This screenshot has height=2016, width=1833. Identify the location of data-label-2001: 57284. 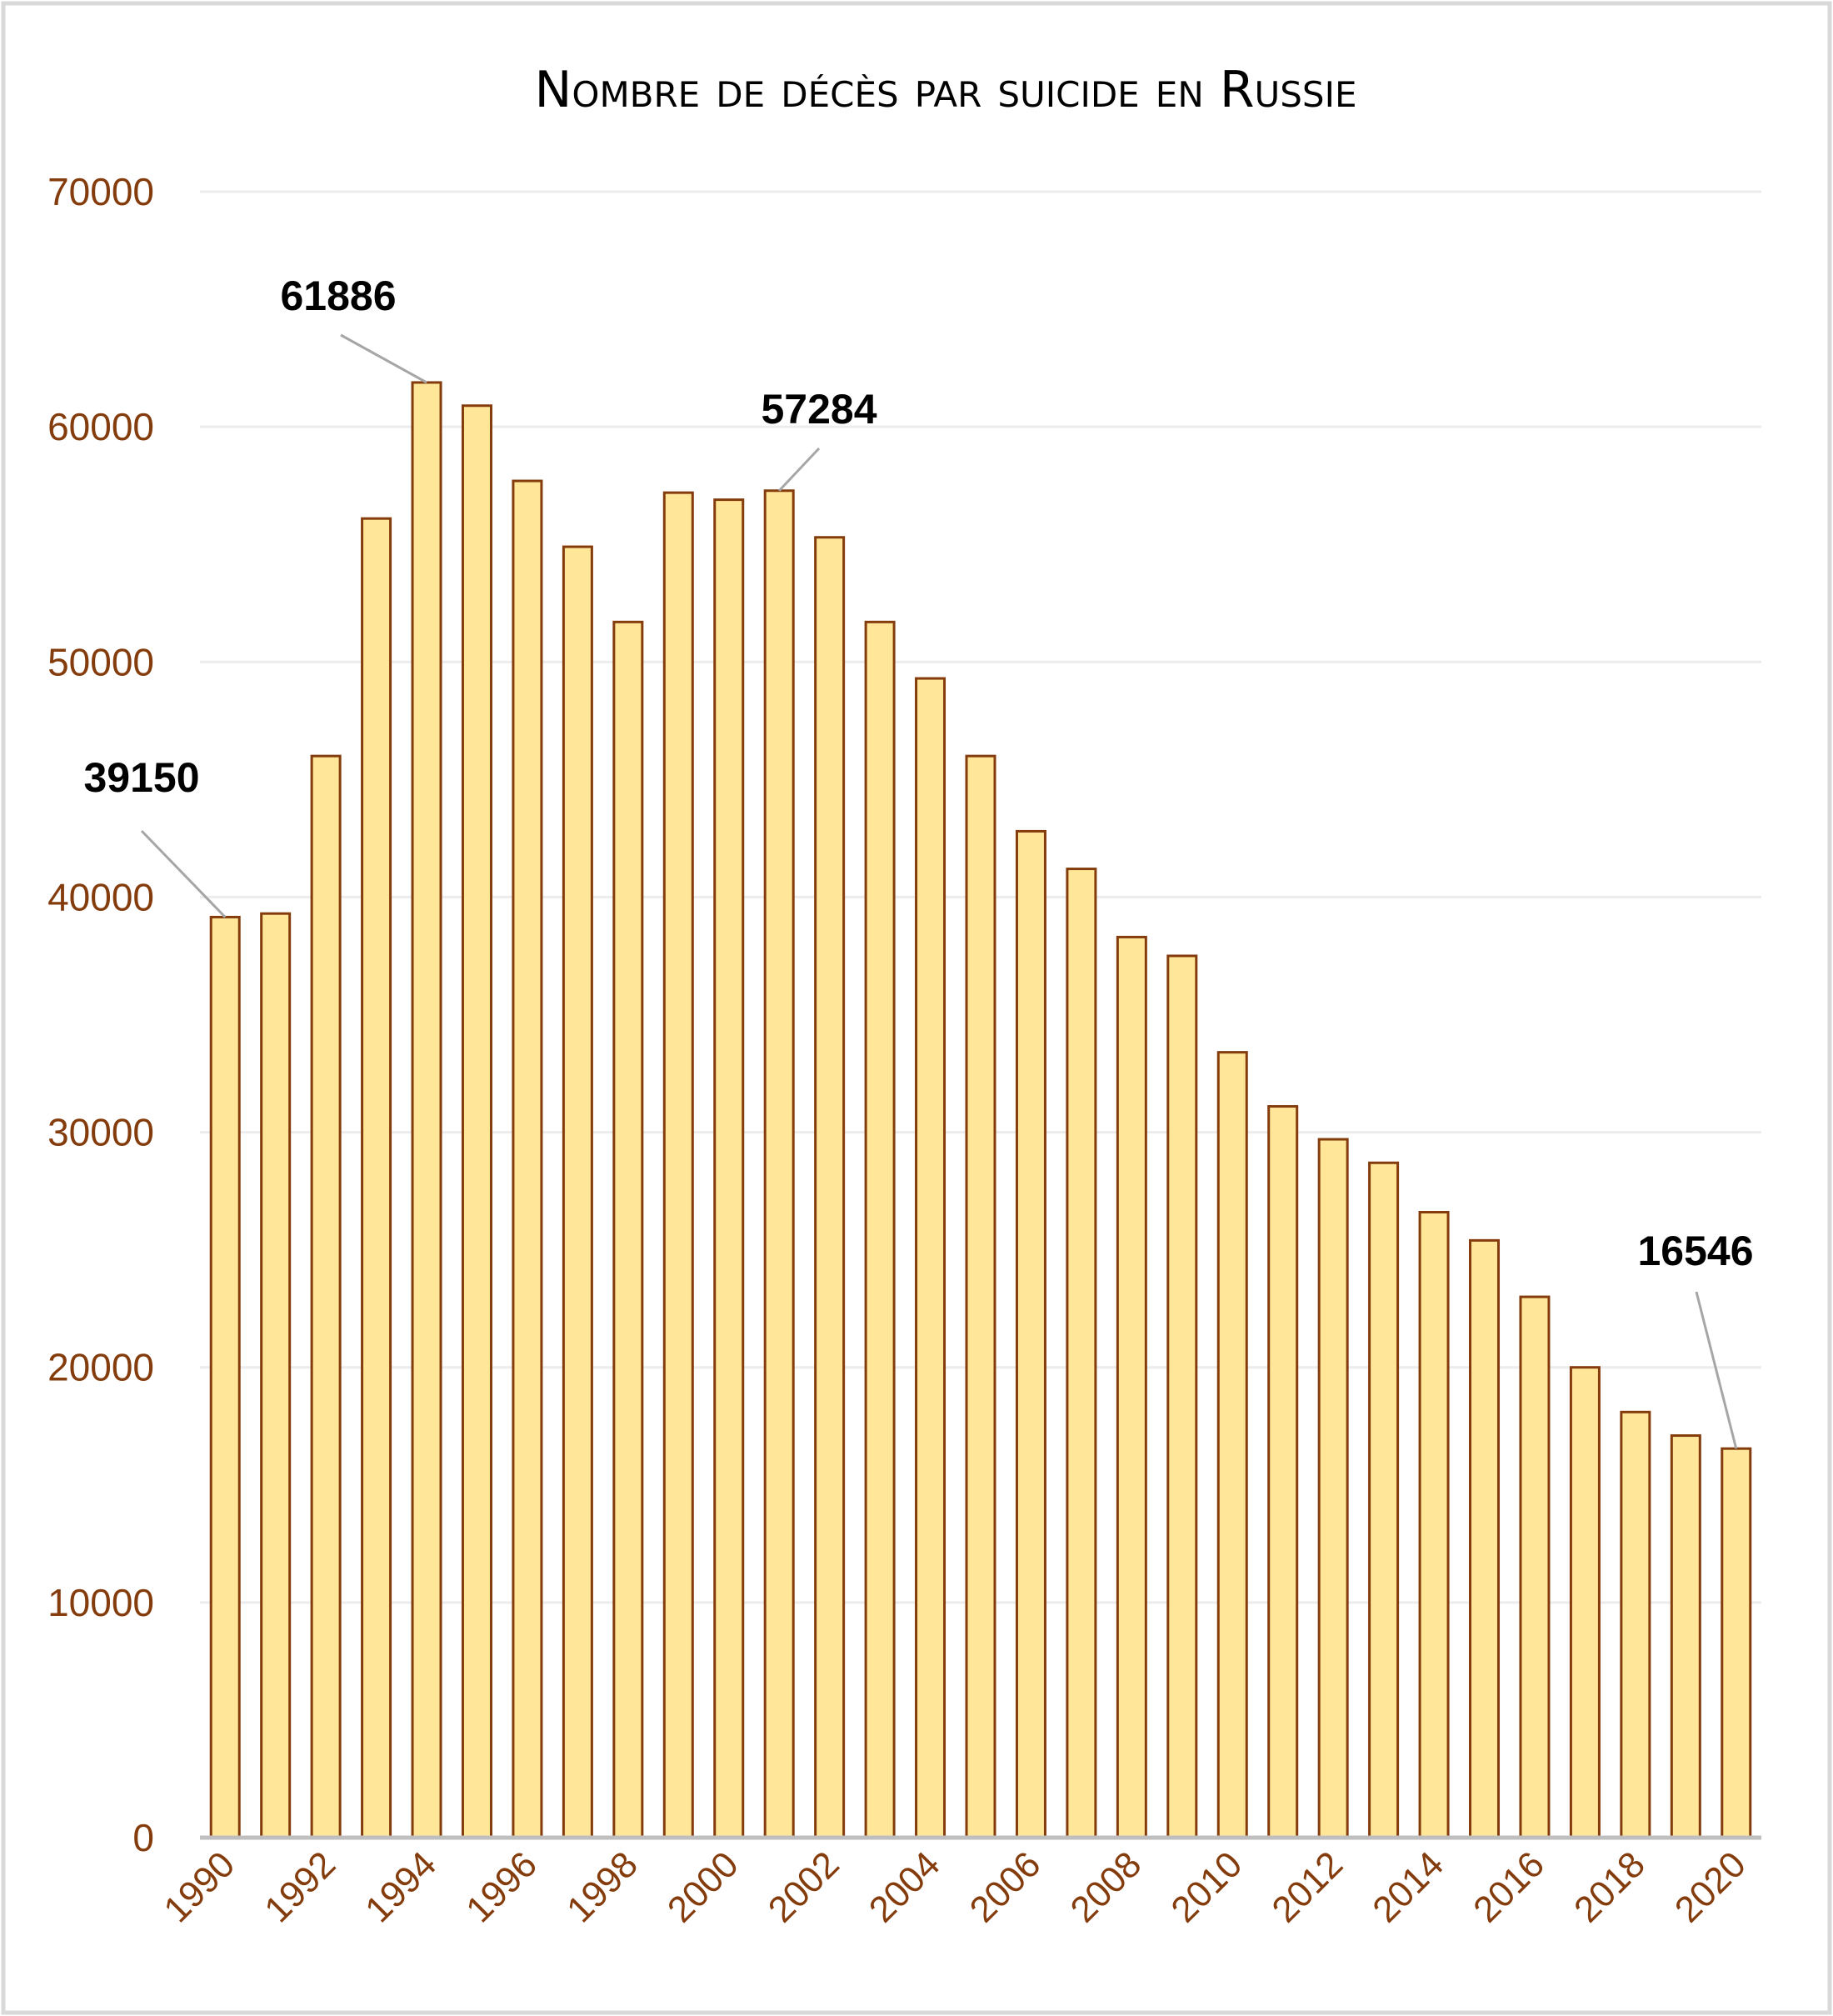
(819, 409).